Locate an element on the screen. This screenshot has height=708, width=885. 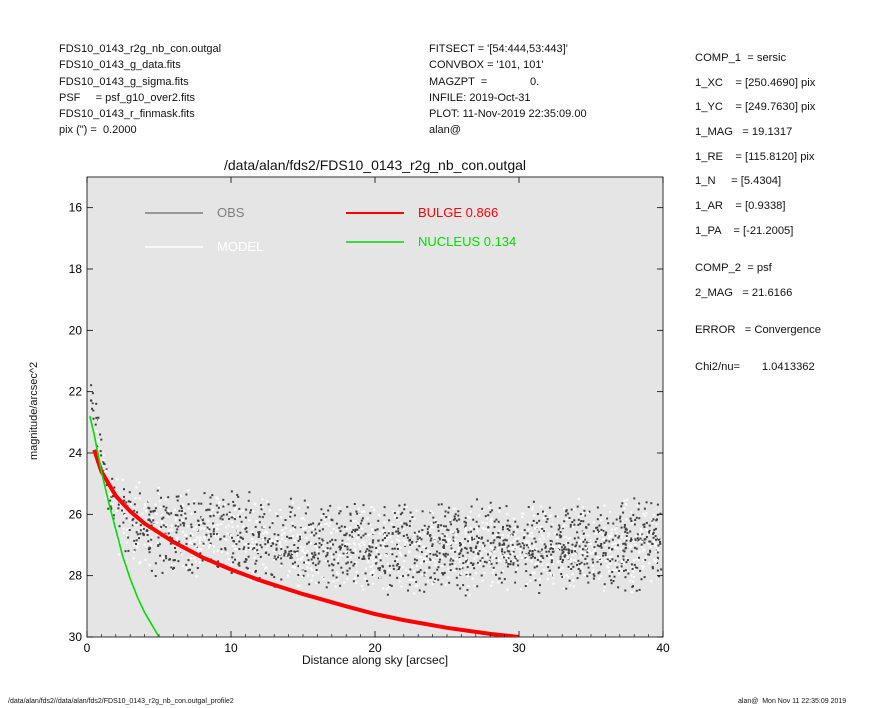
param-line: 1_N = [5.4304] is located at coordinates (738, 181).